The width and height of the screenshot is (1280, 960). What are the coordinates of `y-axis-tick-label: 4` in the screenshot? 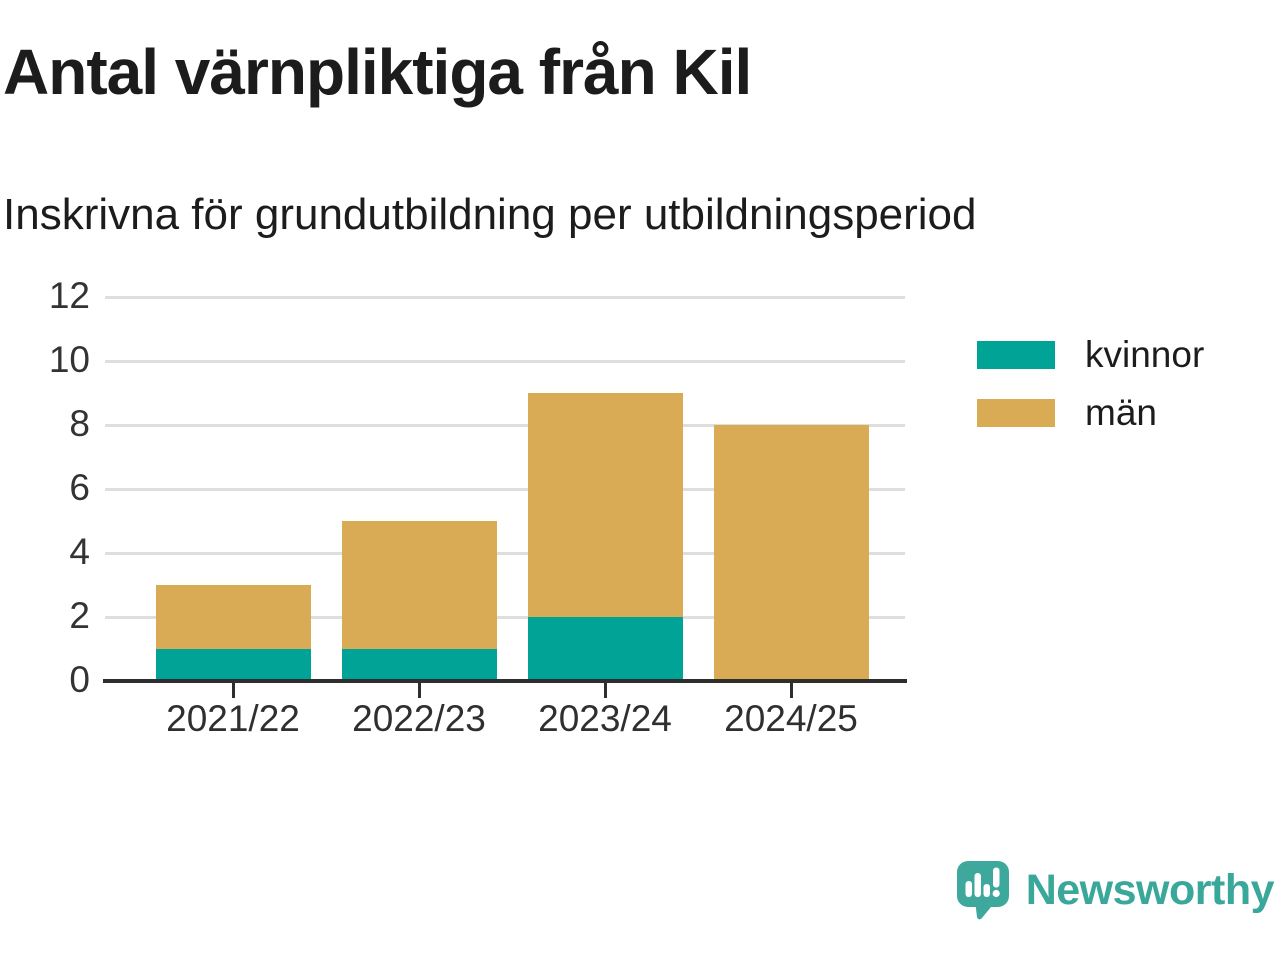 It's located at (79, 552).